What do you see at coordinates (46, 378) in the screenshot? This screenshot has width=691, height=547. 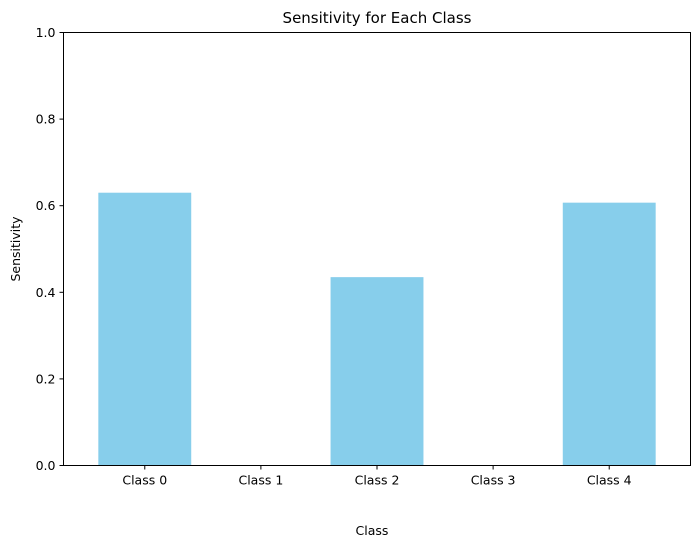 I see `y-tick-label: 0.2` at bounding box center [46, 378].